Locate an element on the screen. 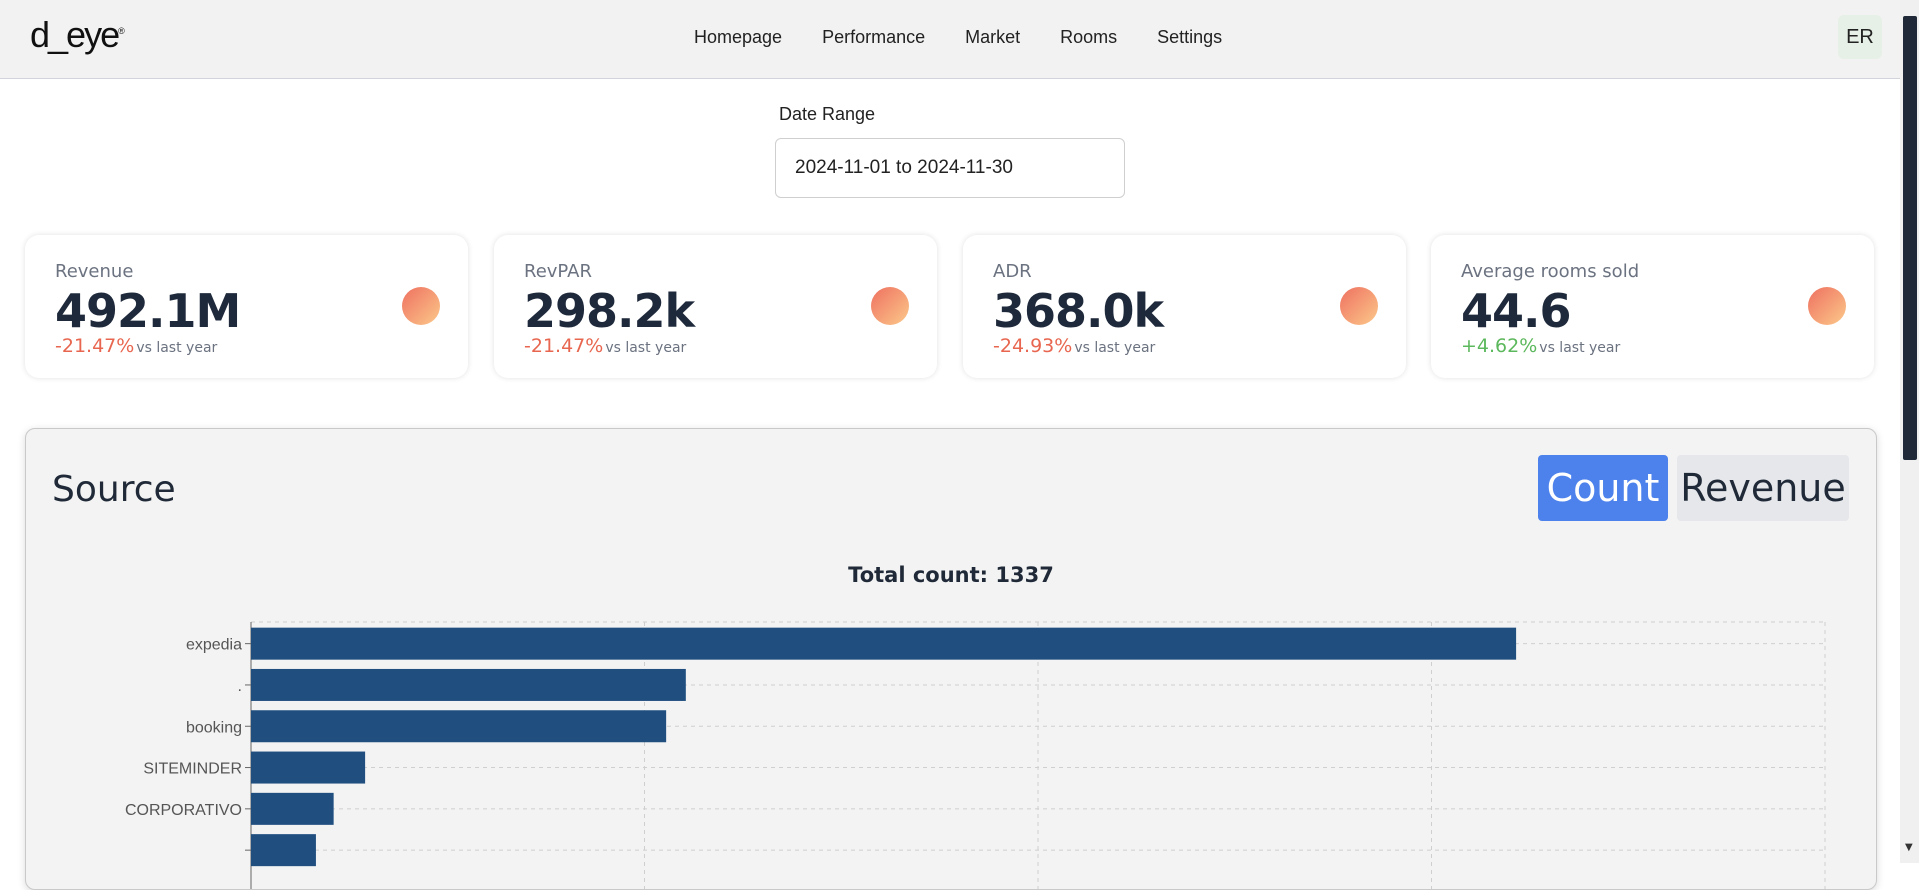 The image size is (1919, 890). nav-link-rooms: Rooms is located at coordinates (1089, 37).